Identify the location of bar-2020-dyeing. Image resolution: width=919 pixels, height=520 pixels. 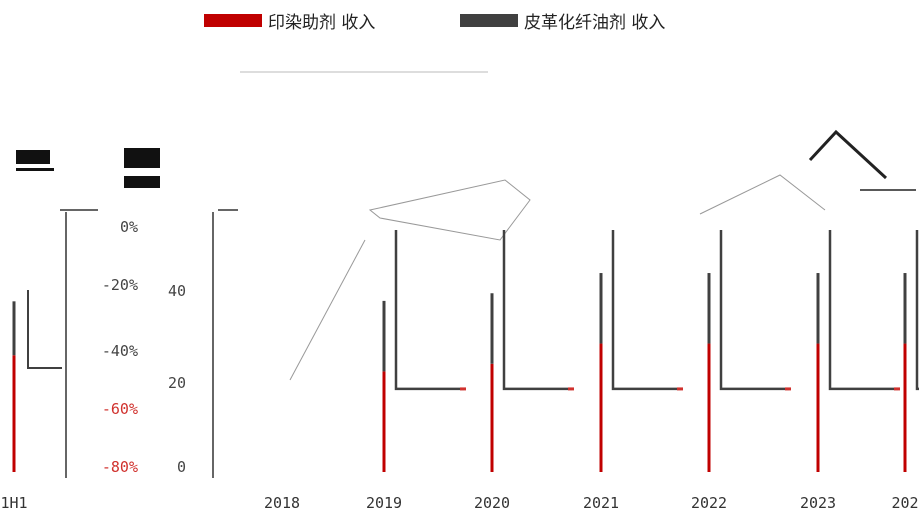
(492, 417).